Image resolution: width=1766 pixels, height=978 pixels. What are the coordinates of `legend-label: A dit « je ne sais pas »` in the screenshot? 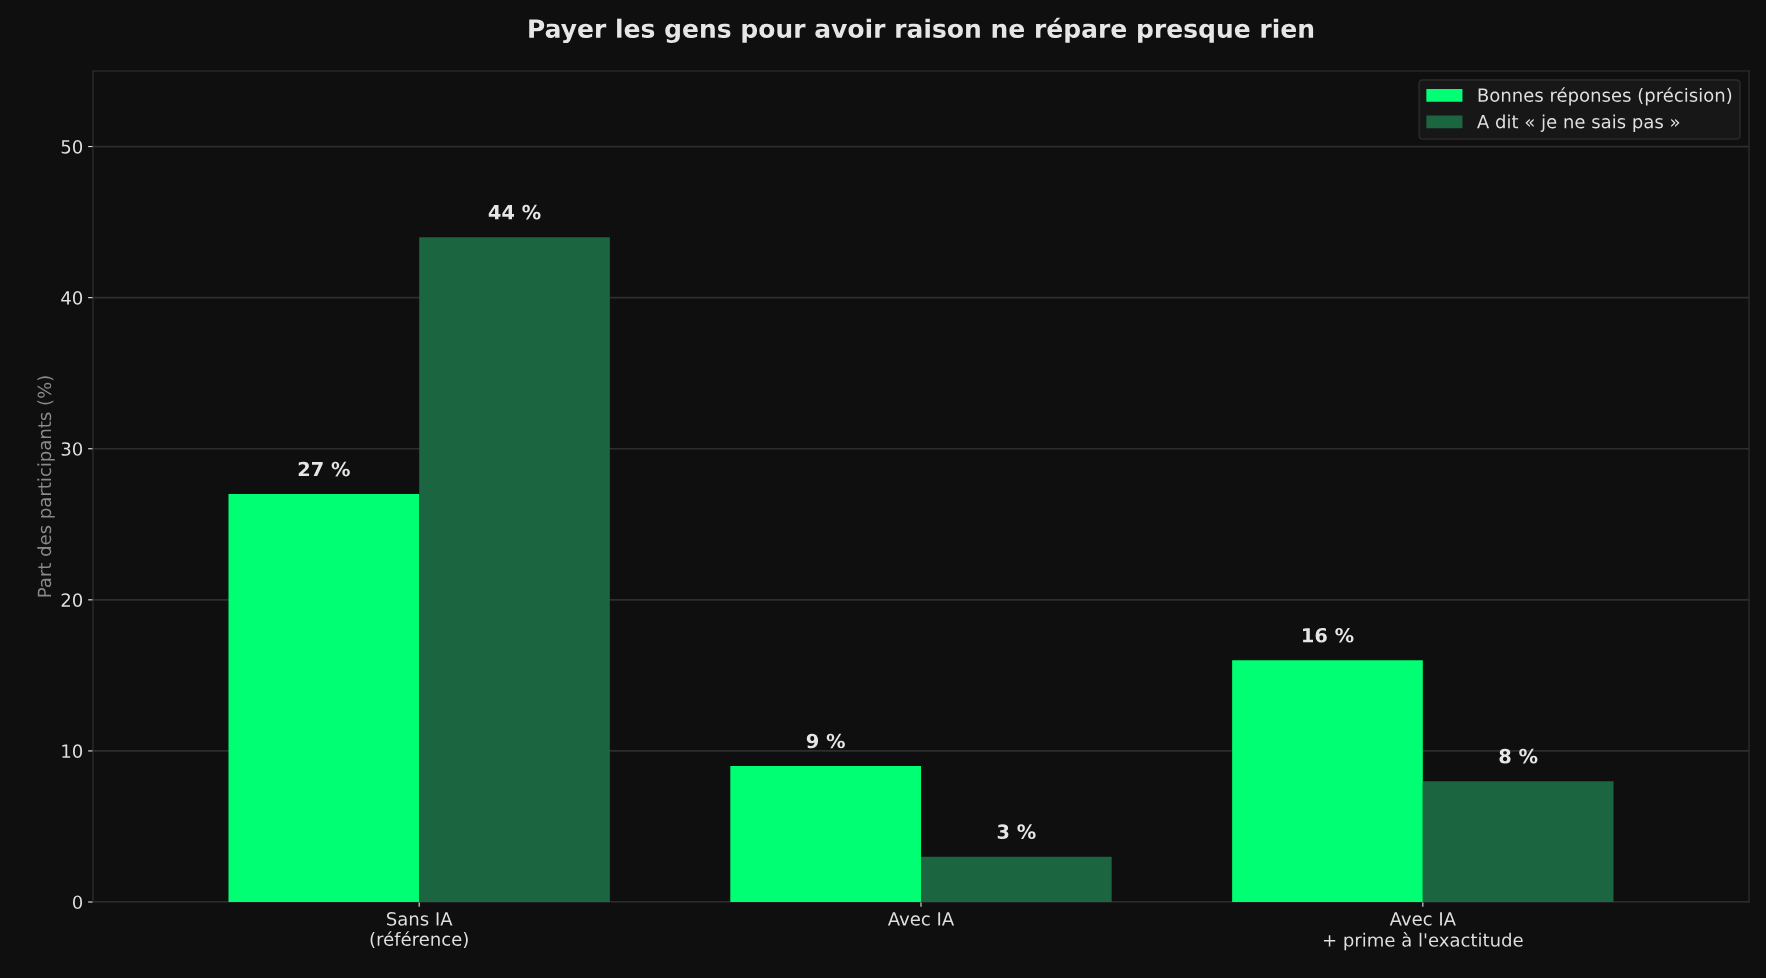 It's located at (1578, 123).